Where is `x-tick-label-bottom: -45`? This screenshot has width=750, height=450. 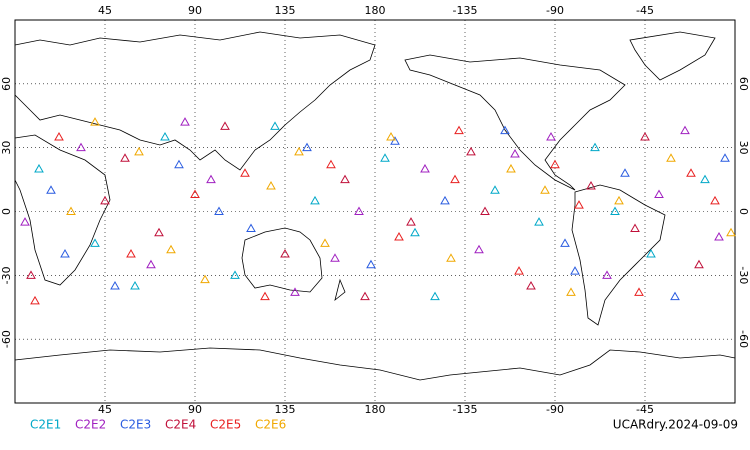 x-tick-label-bottom: -45 is located at coordinates (645, 409).